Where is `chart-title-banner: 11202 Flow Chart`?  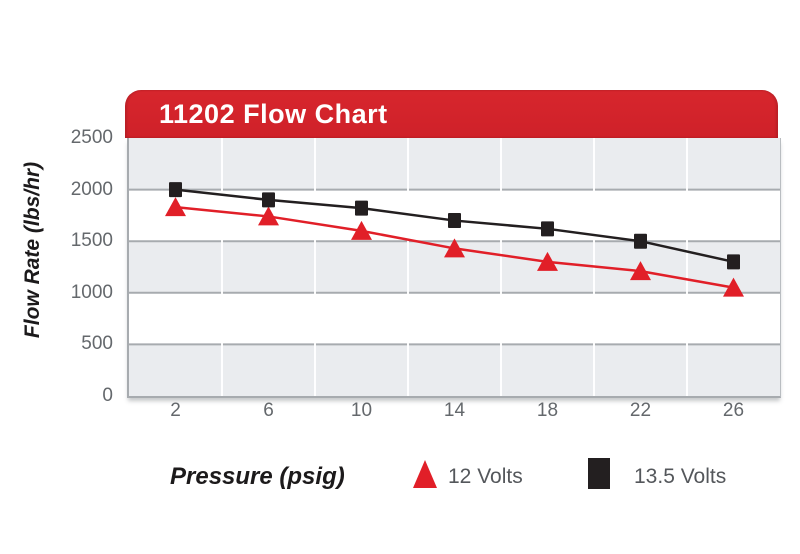 chart-title-banner: 11202 Flow Chart is located at coordinates (451, 114).